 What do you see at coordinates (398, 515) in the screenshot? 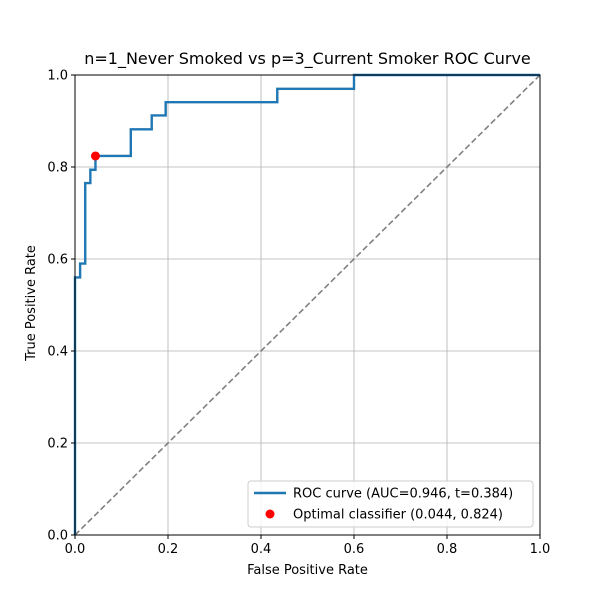
I see `legend-optimal-label: Optimal classifier (0.044, 0.824)` at bounding box center [398, 515].